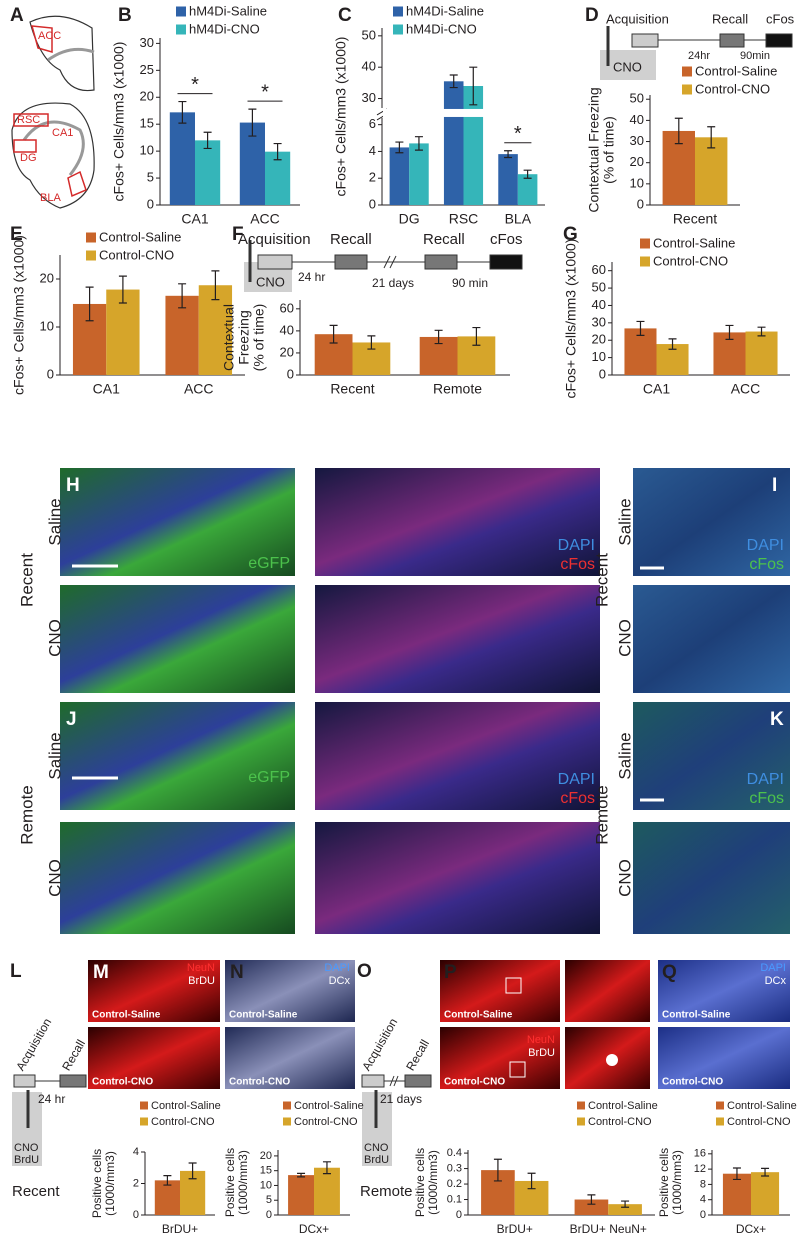  What do you see at coordinates (311, 277) in the screenshot?
I see `interval-label: 24 hr` at bounding box center [311, 277].